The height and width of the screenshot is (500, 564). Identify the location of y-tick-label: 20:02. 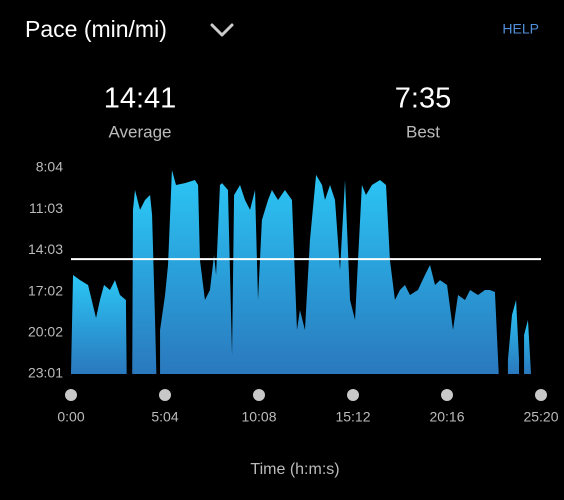
(45, 332).